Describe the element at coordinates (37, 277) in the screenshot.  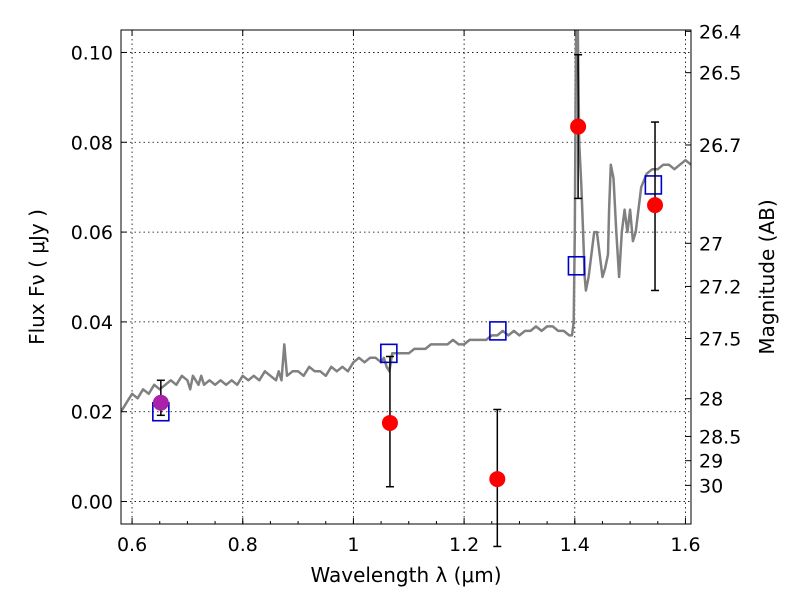
I see `y-axis-label: Flux Fν ( μJy )` at that location.